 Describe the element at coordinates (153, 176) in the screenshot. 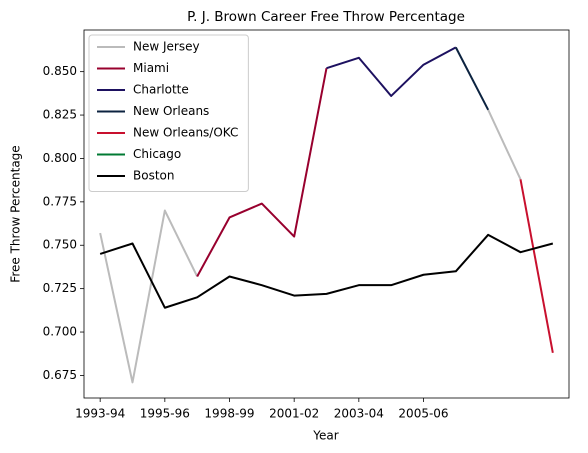

I see `legend-label: Boston` at that location.